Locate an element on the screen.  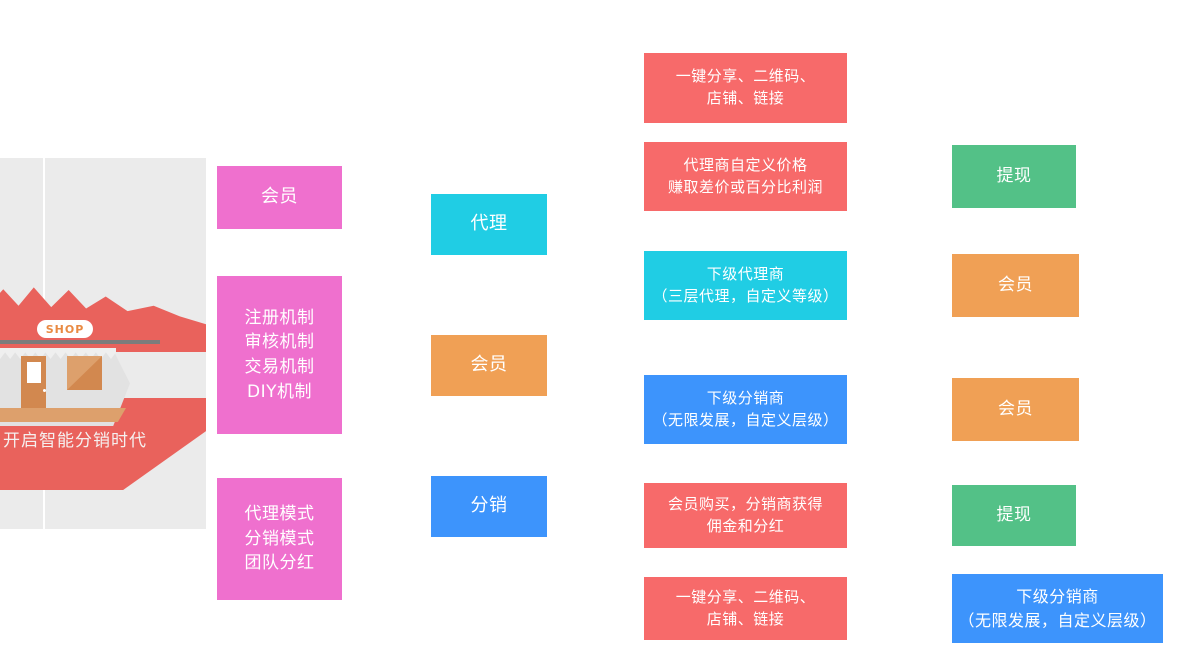
card-text-line: 审核机制 is located at coordinates (279, 342).